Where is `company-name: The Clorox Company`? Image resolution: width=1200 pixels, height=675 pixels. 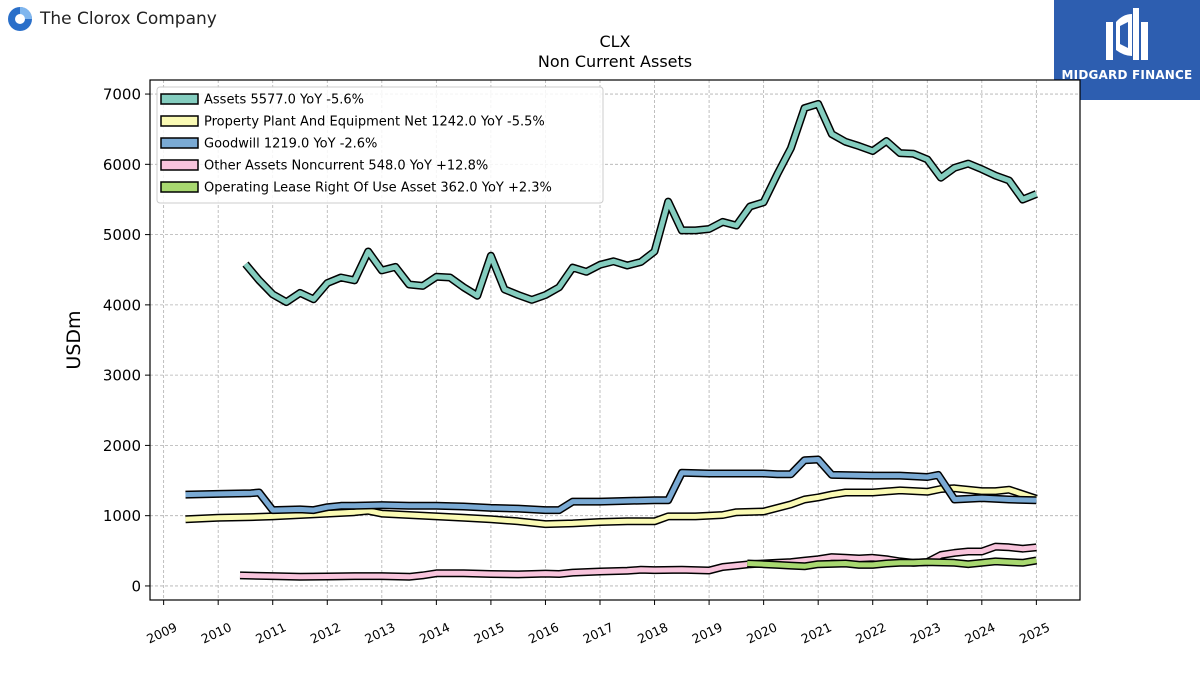
company-name: The Clorox Company is located at coordinates (128, 19).